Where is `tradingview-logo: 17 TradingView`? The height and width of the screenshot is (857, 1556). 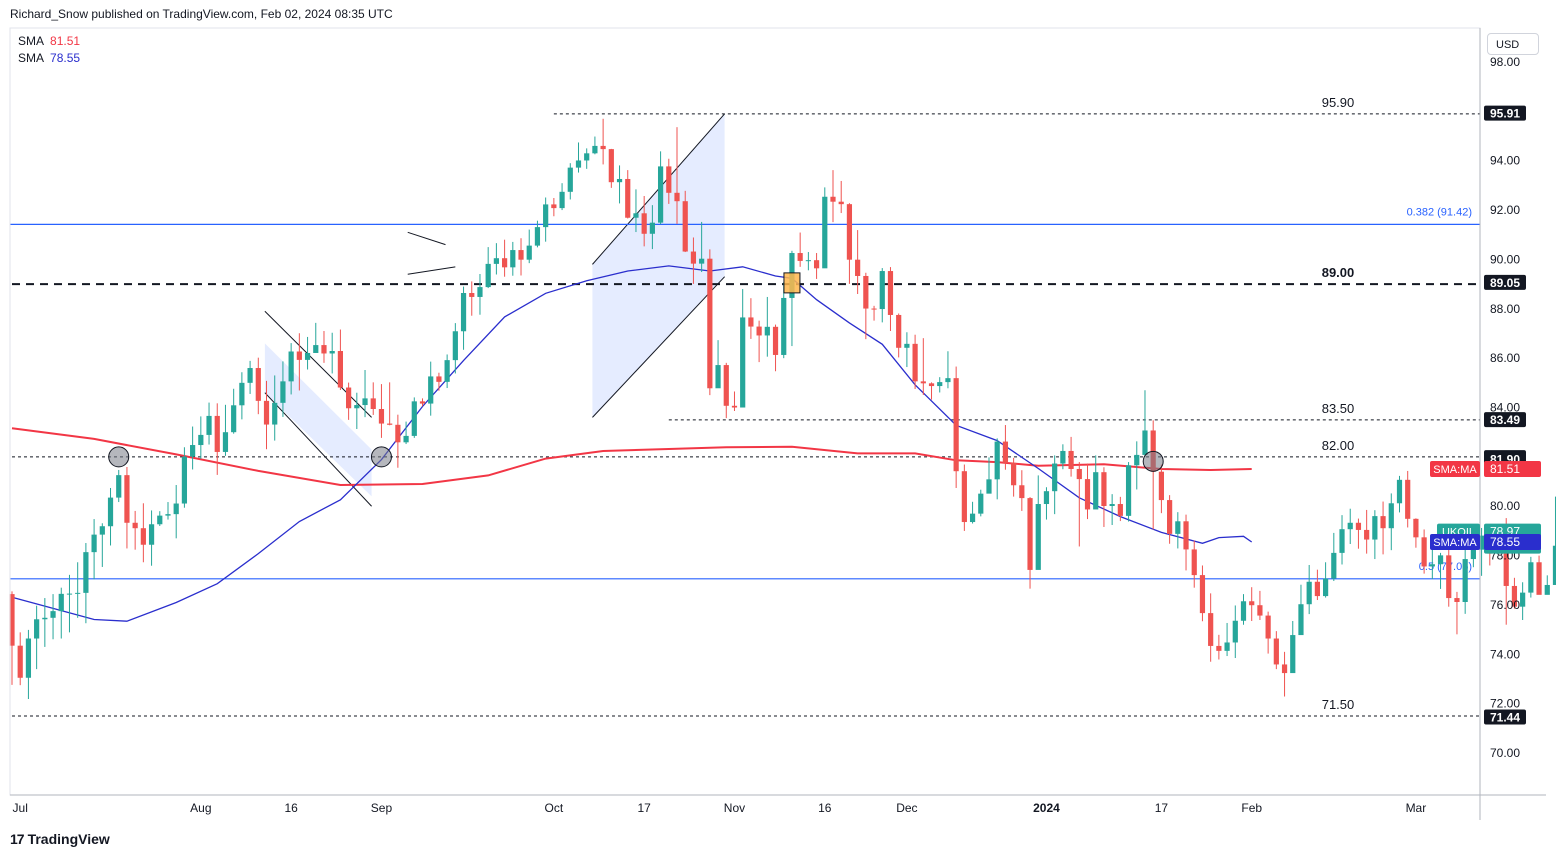 tradingview-logo: 17 TradingView is located at coordinates (60, 839).